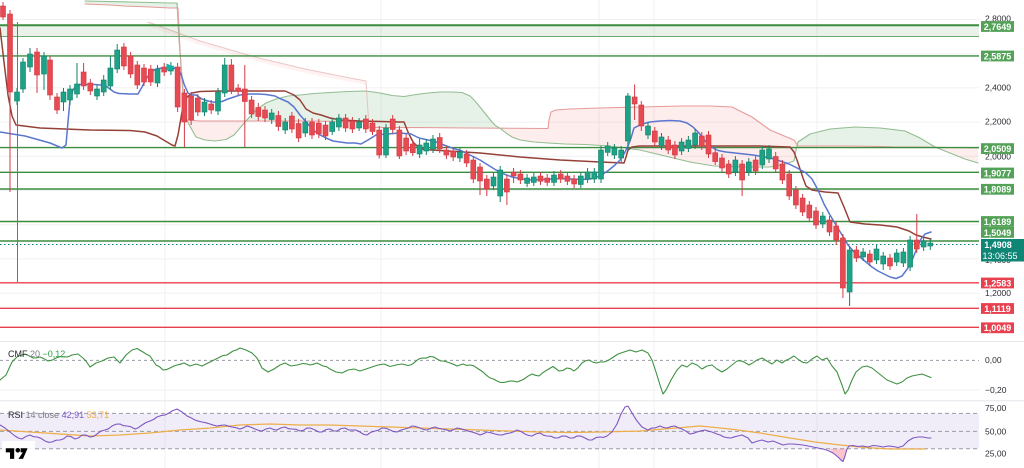 The image size is (1024, 468). What do you see at coordinates (999, 256) in the screenshot?
I see `svg-text: 13:06:55` at bounding box center [999, 256].